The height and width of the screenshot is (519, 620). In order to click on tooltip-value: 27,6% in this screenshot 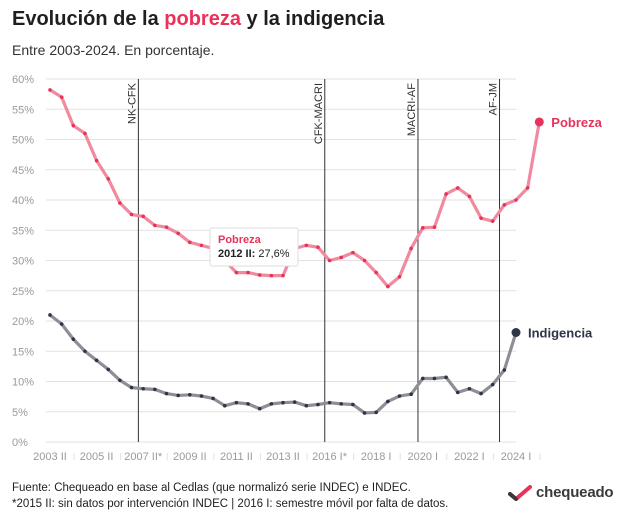, I will do `click(273, 254)`.